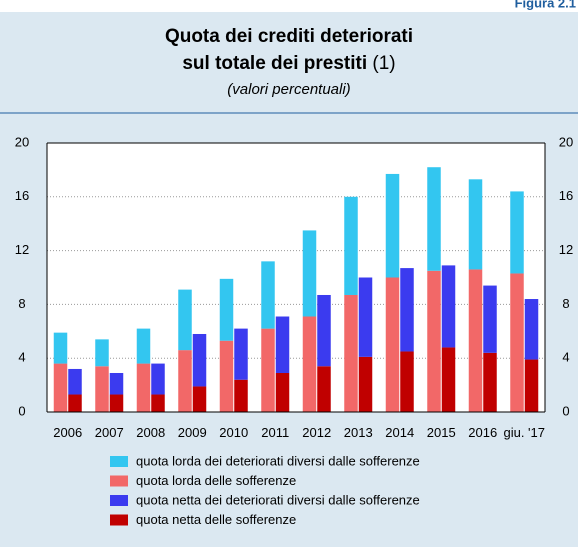 The width and height of the screenshot is (578, 547). Describe the element at coordinates (275, 432) in the screenshot. I see `x-tick-label: 2011` at that location.